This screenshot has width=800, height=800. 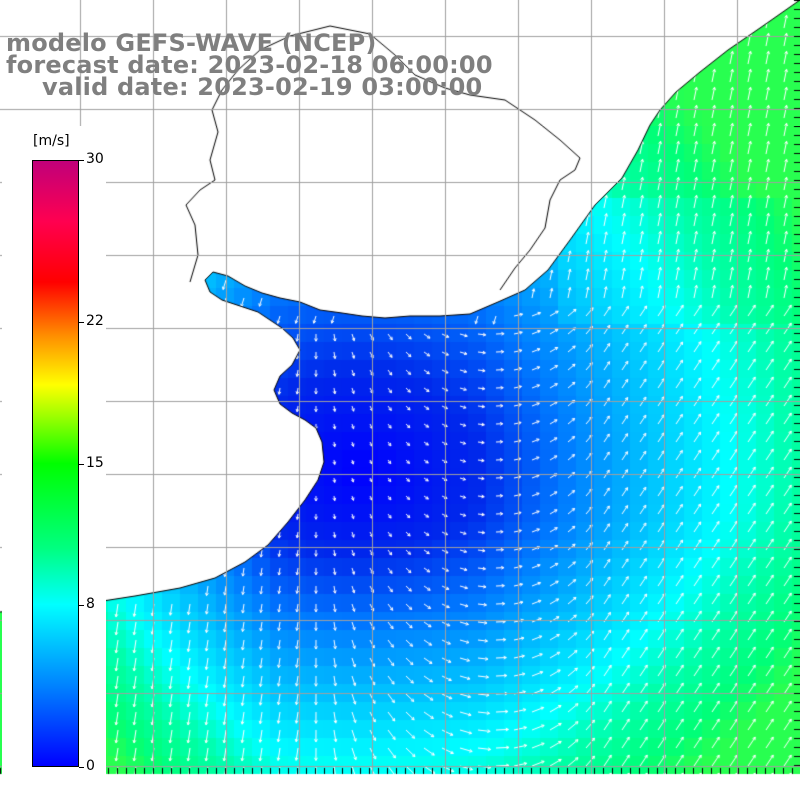 I want to click on colorbar-tick-label: 0, so click(x=90, y=766).